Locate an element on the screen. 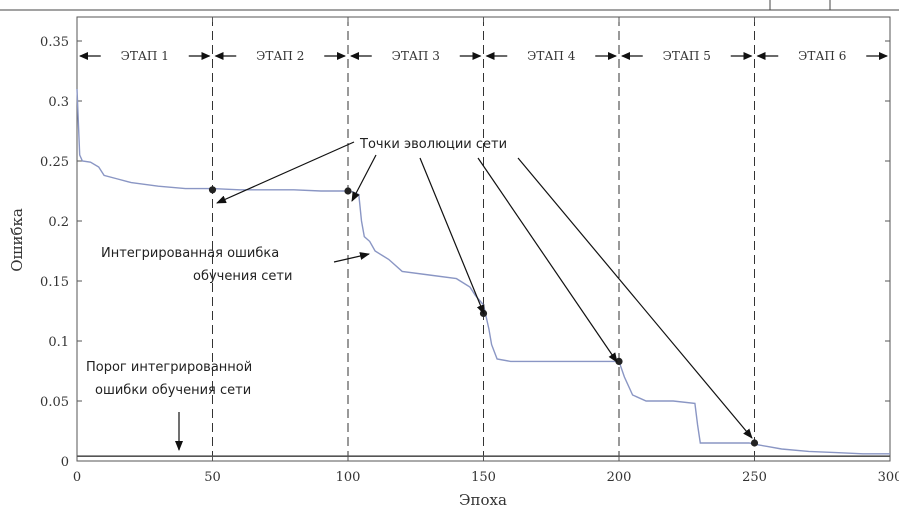  x-tick-label: 0 is located at coordinates (77, 477).